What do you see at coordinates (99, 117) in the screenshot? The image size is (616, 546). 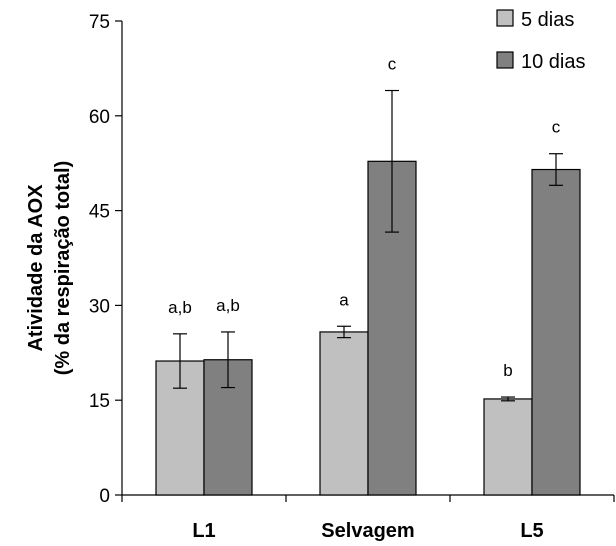 I see `y-tick-label: 60` at bounding box center [99, 117].